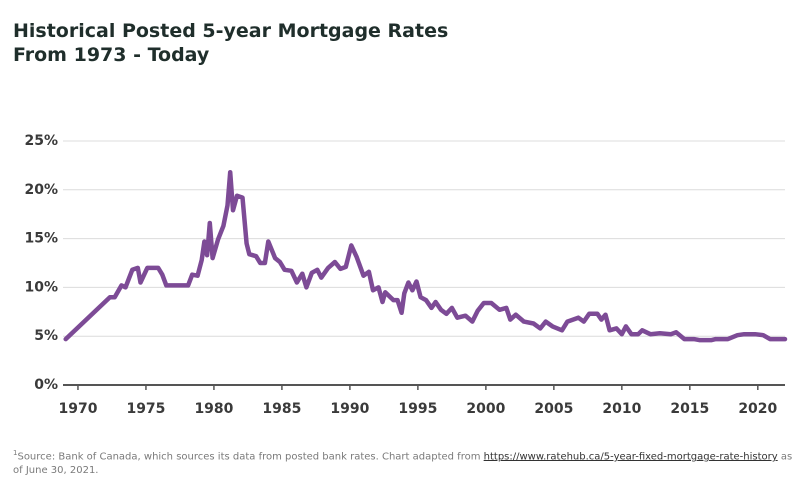 The width and height of the screenshot is (805, 492). Describe the element at coordinates (485, 409) in the screenshot. I see `x-tick-label: 2000` at that location.